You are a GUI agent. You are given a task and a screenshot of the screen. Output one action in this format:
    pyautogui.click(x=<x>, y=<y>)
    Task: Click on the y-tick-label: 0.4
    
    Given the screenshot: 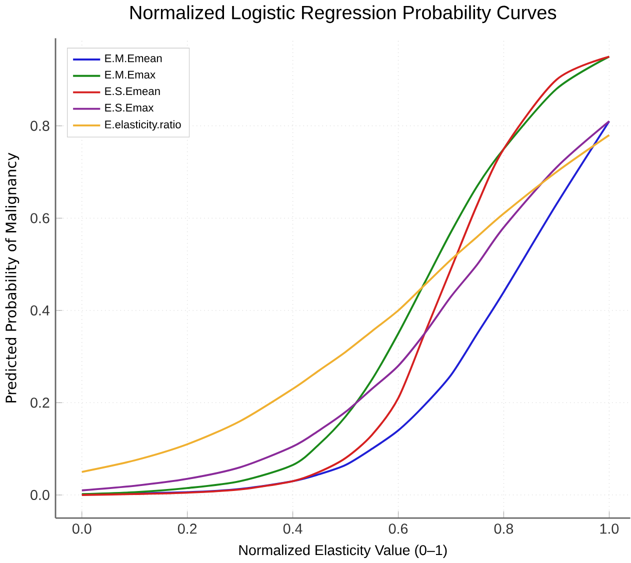 What is the action you would take?
    pyautogui.click(x=40, y=310)
    